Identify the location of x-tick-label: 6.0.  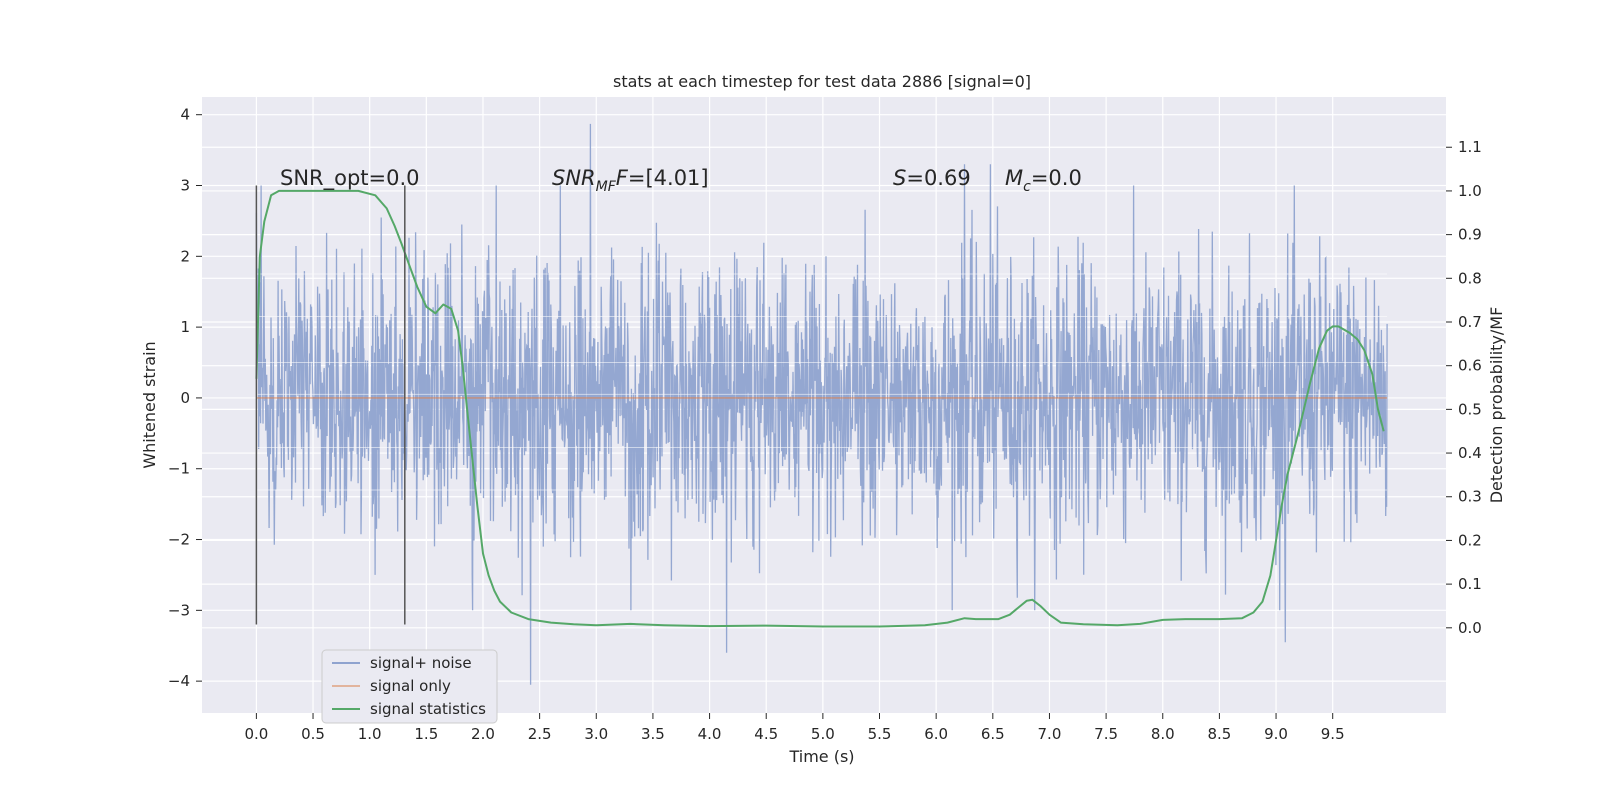
(936, 734).